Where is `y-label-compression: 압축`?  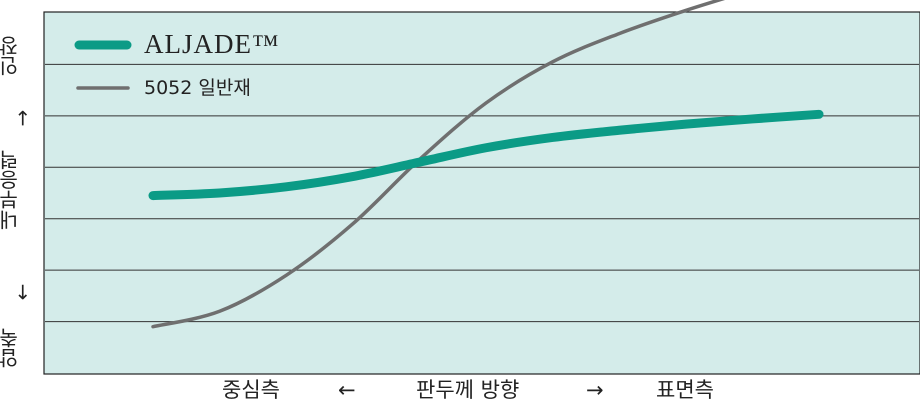 y-label-compression: 압축 is located at coordinates (11, 348).